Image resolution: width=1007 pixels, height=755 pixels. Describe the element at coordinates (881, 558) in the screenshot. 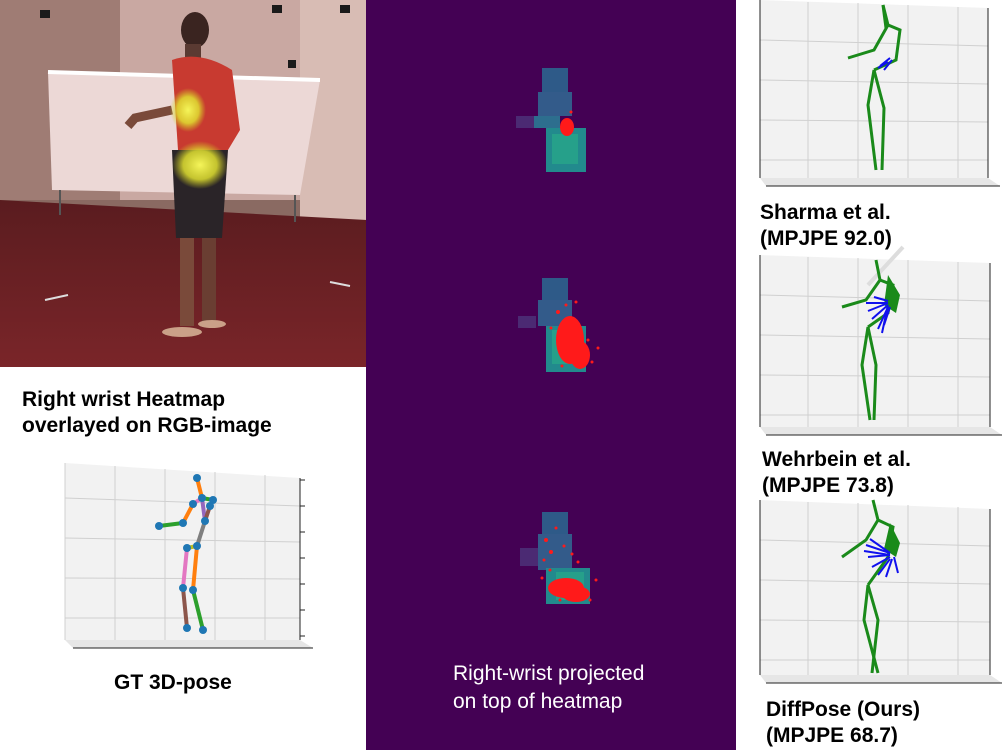

I see `diffpose-samples` at that location.